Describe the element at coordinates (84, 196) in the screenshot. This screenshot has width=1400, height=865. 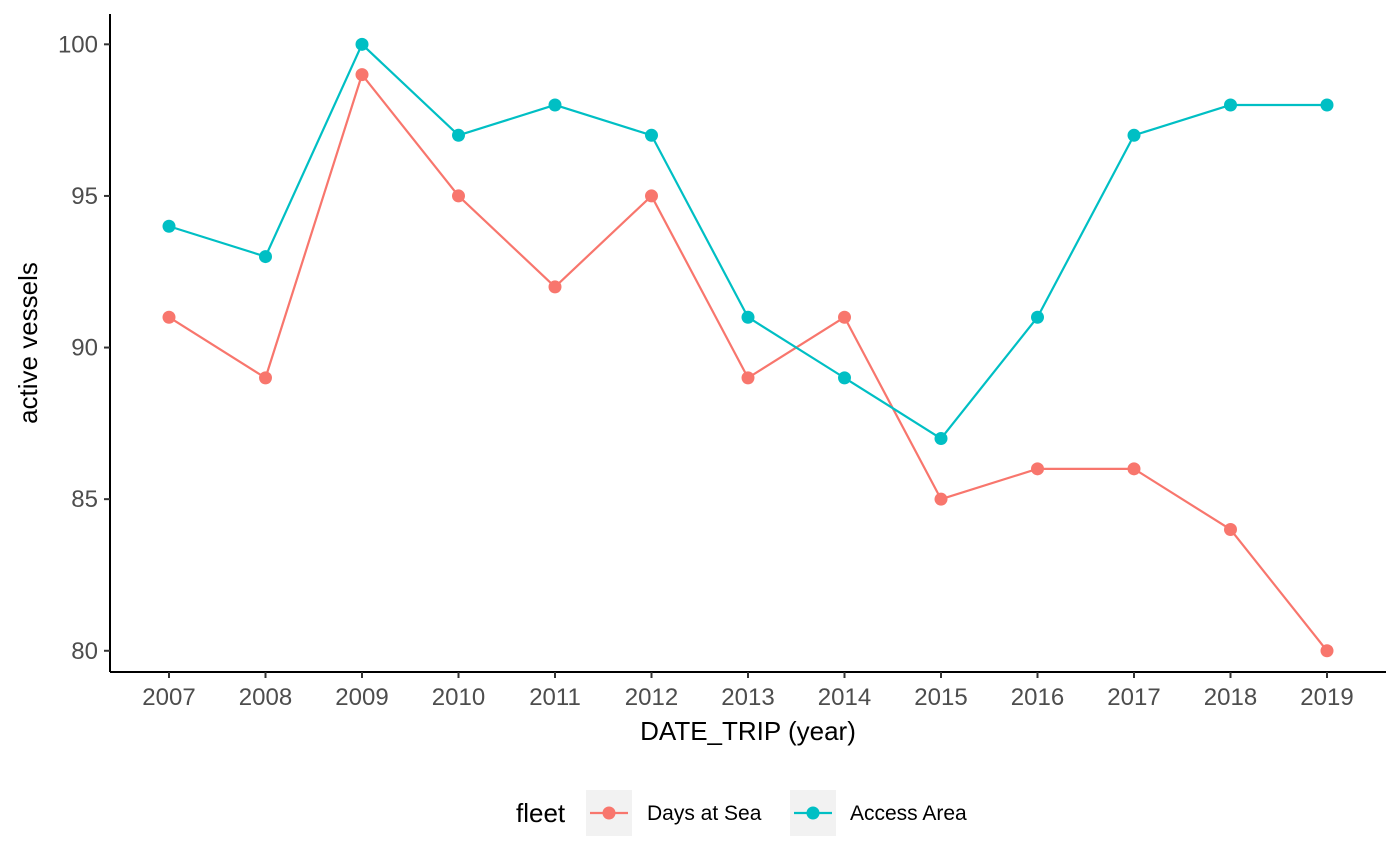
I see `y-tick-label: 95` at that location.